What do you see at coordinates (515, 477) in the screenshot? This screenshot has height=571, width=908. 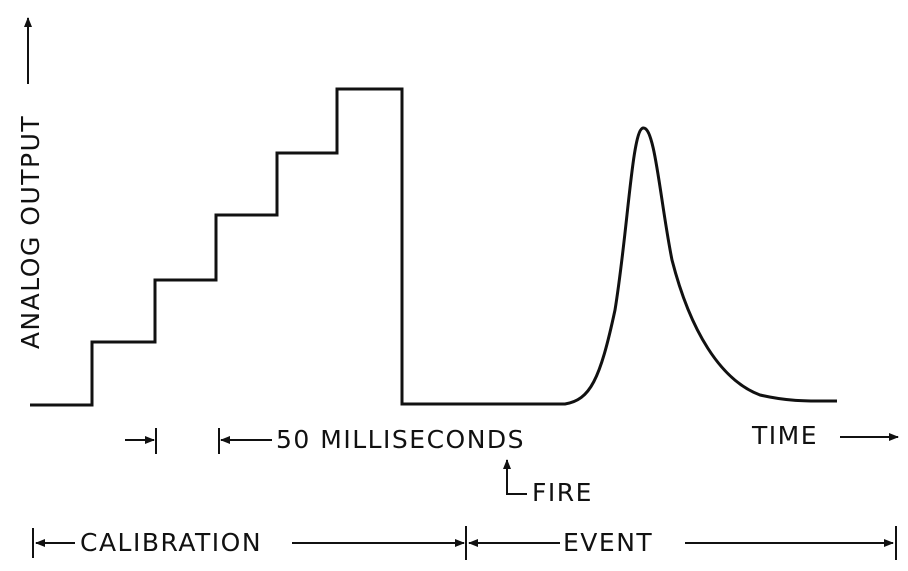 I see `fire-arrow` at bounding box center [515, 477].